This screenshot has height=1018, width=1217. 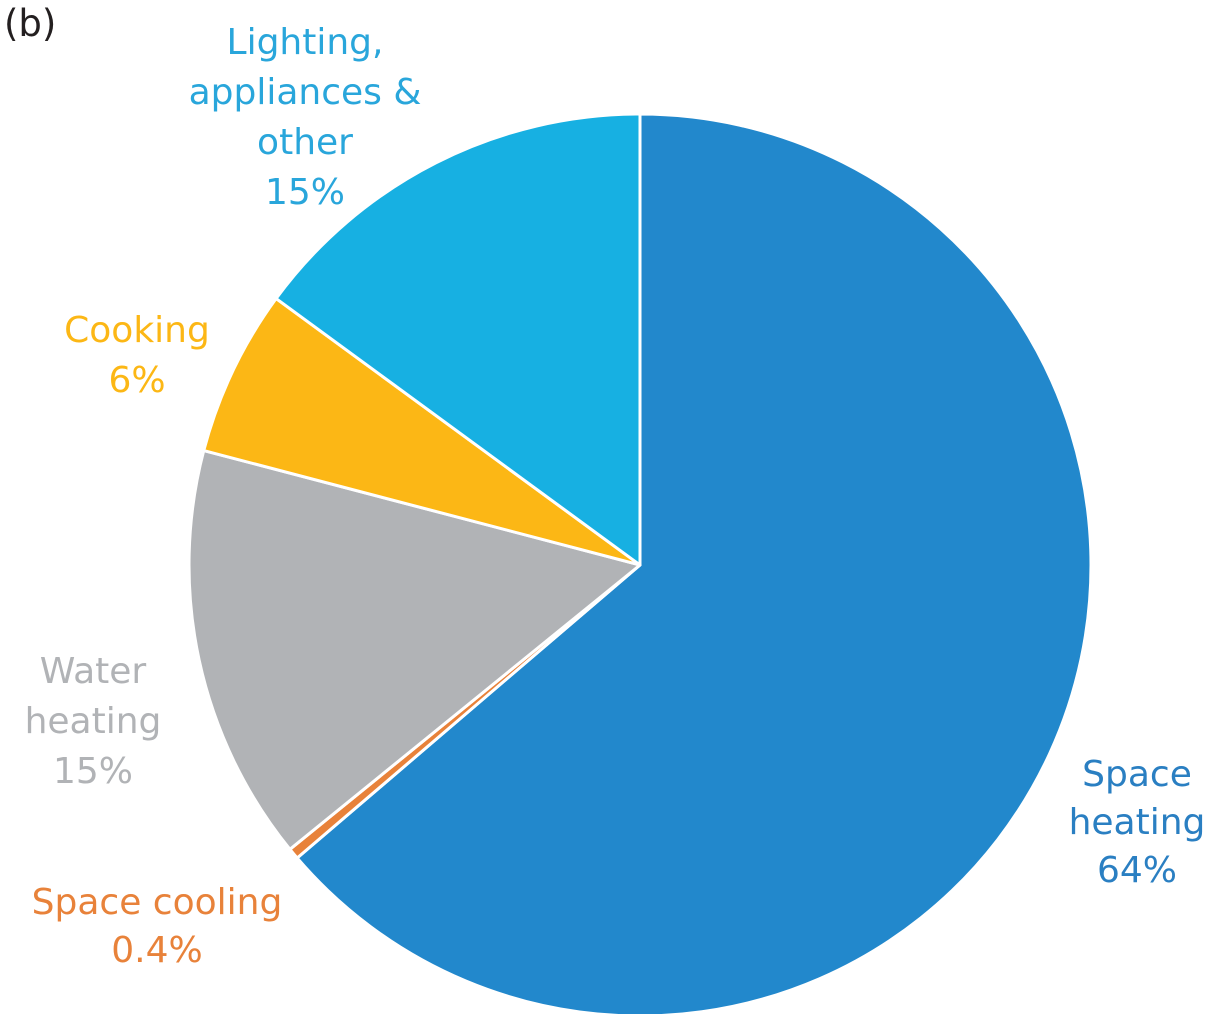 I want to click on pie-slice-water-heating, so click(x=414, y=650).